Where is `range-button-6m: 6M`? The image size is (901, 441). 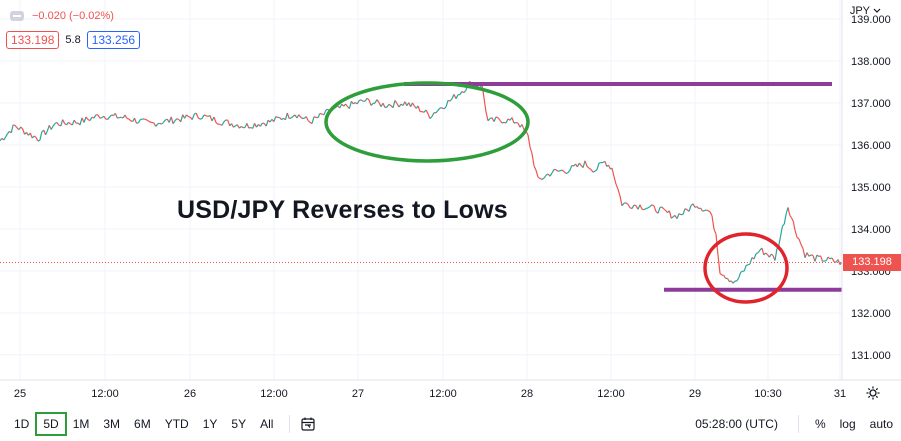 range-button-6m: 6M is located at coordinates (142, 423).